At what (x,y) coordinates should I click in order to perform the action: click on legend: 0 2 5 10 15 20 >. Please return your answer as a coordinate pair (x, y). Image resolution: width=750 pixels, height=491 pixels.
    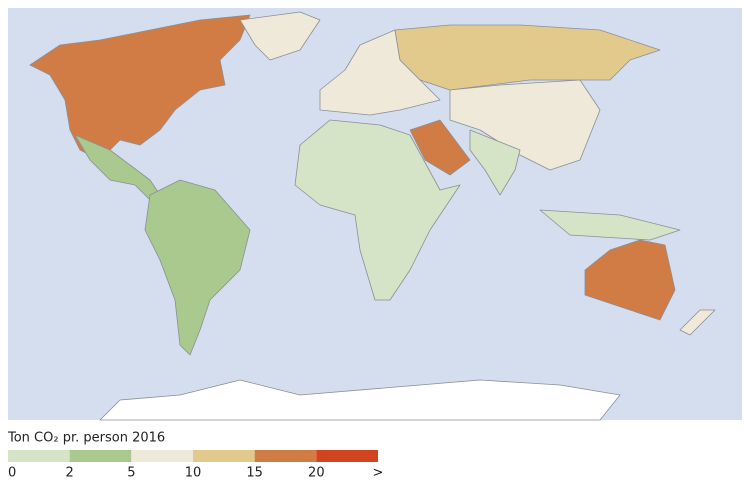
    Looking at the image, I should click on (195, 465).